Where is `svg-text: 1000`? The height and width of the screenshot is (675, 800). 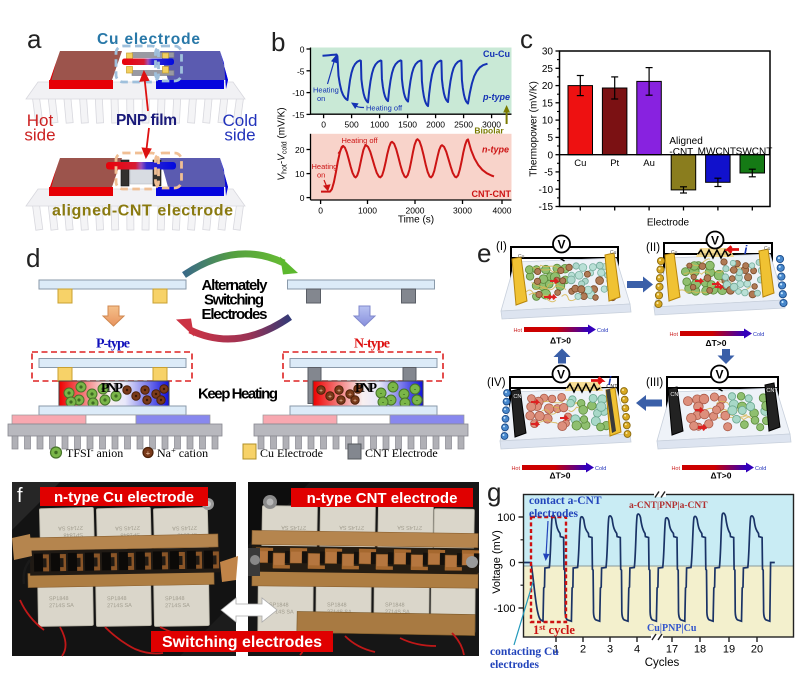
svg-text: 1000 is located at coordinates (367, 211).